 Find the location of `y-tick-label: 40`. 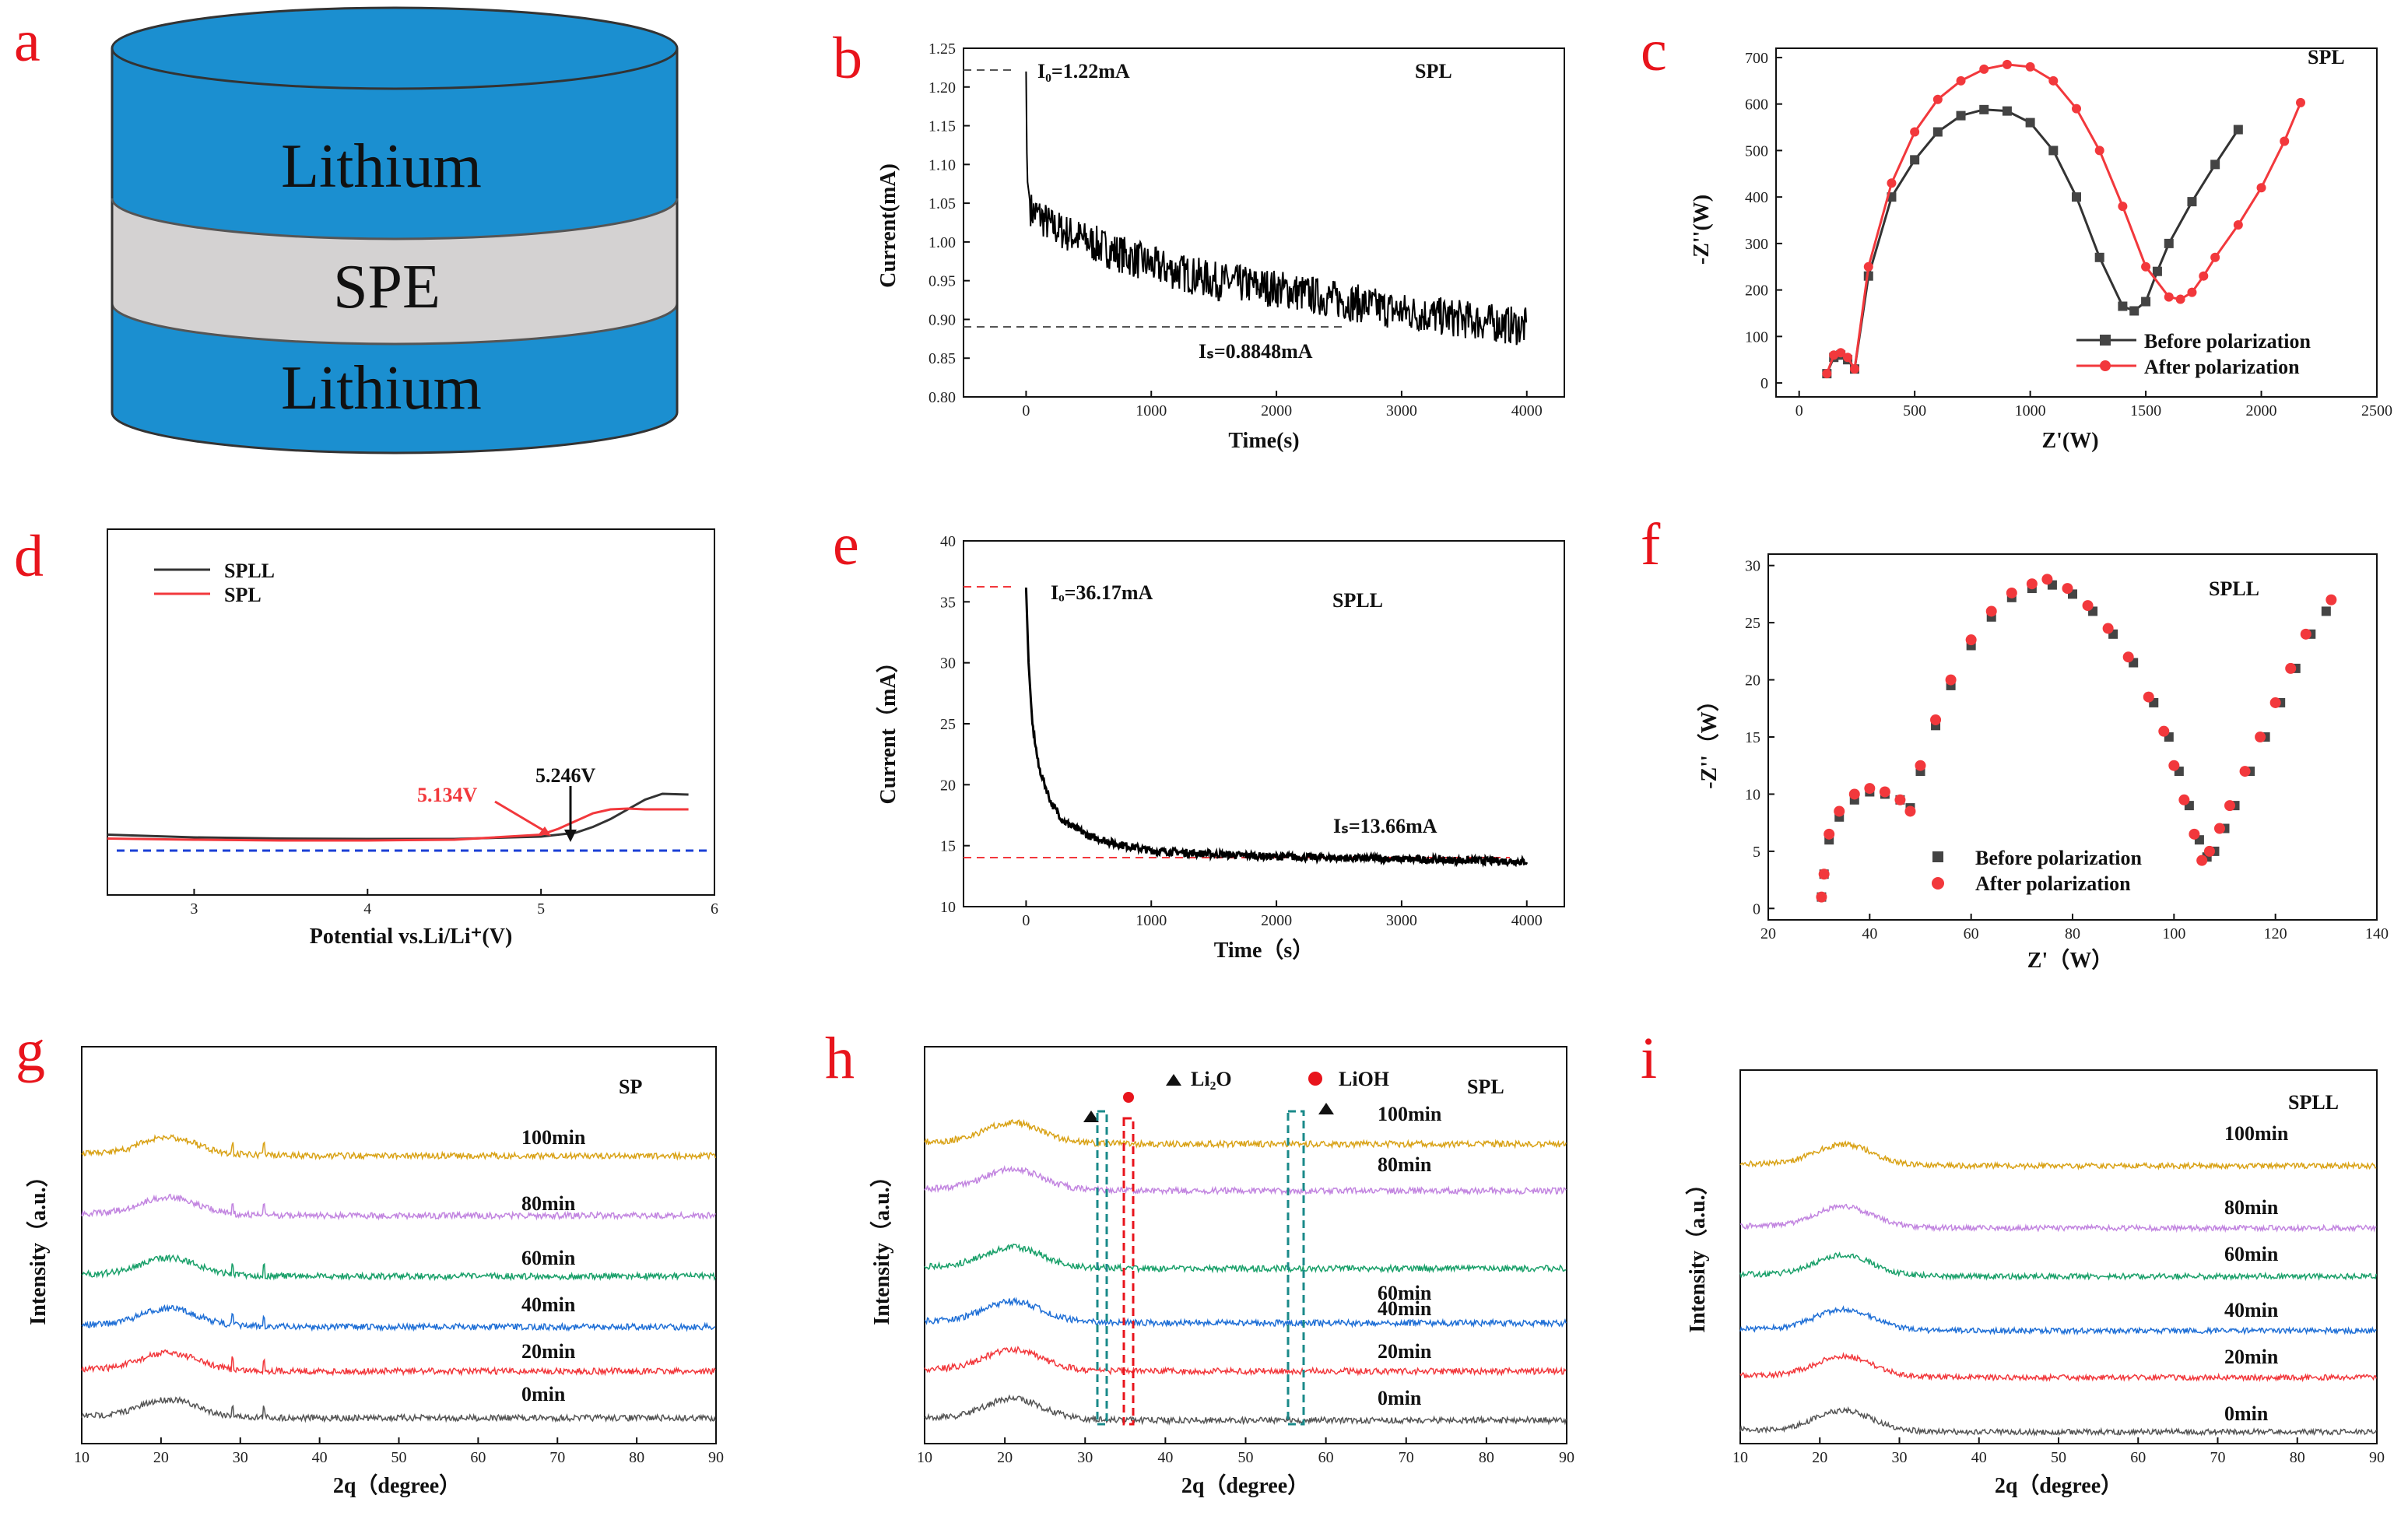

y-tick-label: 40 is located at coordinates (948, 541).